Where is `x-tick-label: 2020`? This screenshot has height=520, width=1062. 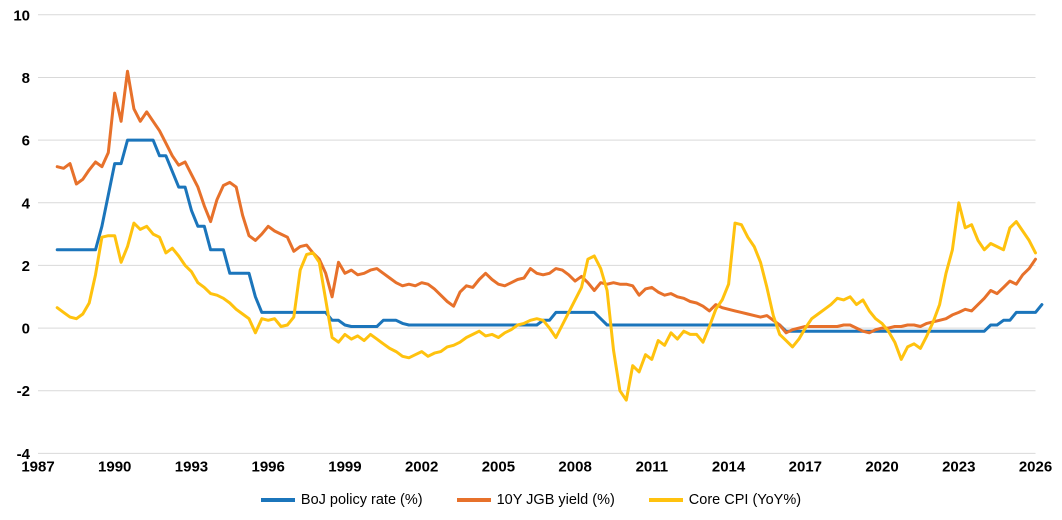 x-tick-label: 2020 is located at coordinates (881, 466).